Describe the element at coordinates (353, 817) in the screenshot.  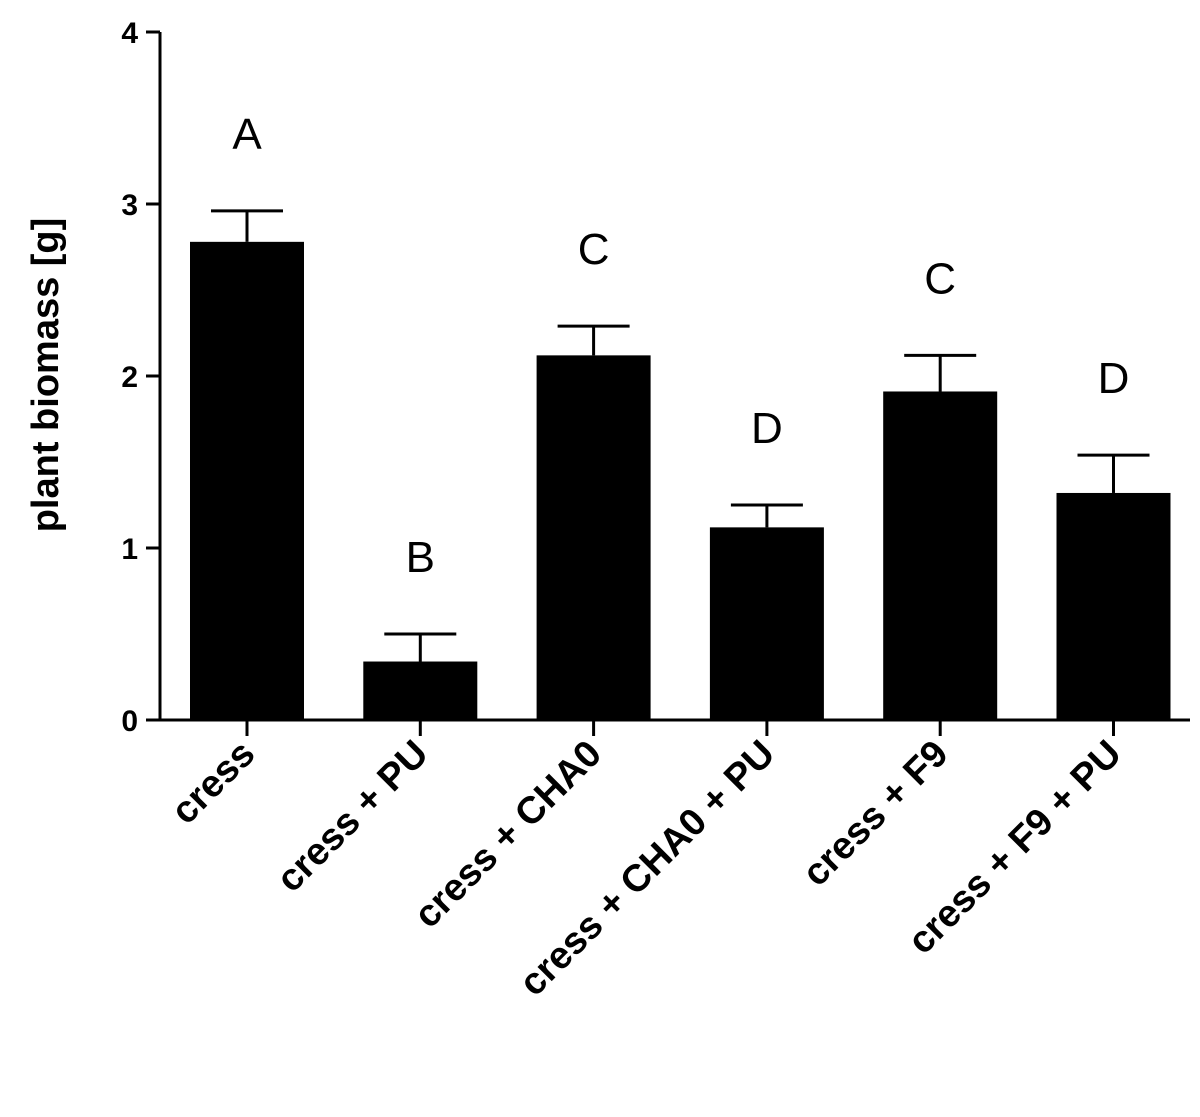
I see `x-tick-label: cress + PU` at that location.